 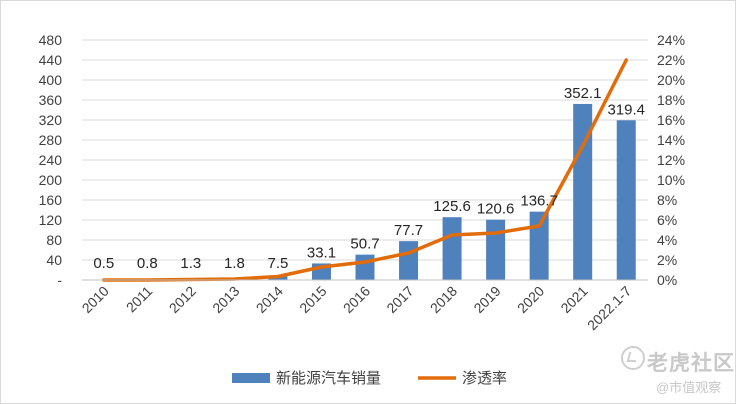 What do you see at coordinates (530, 299) in the screenshot?
I see `x-tick-label: 2020` at bounding box center [530, 299].